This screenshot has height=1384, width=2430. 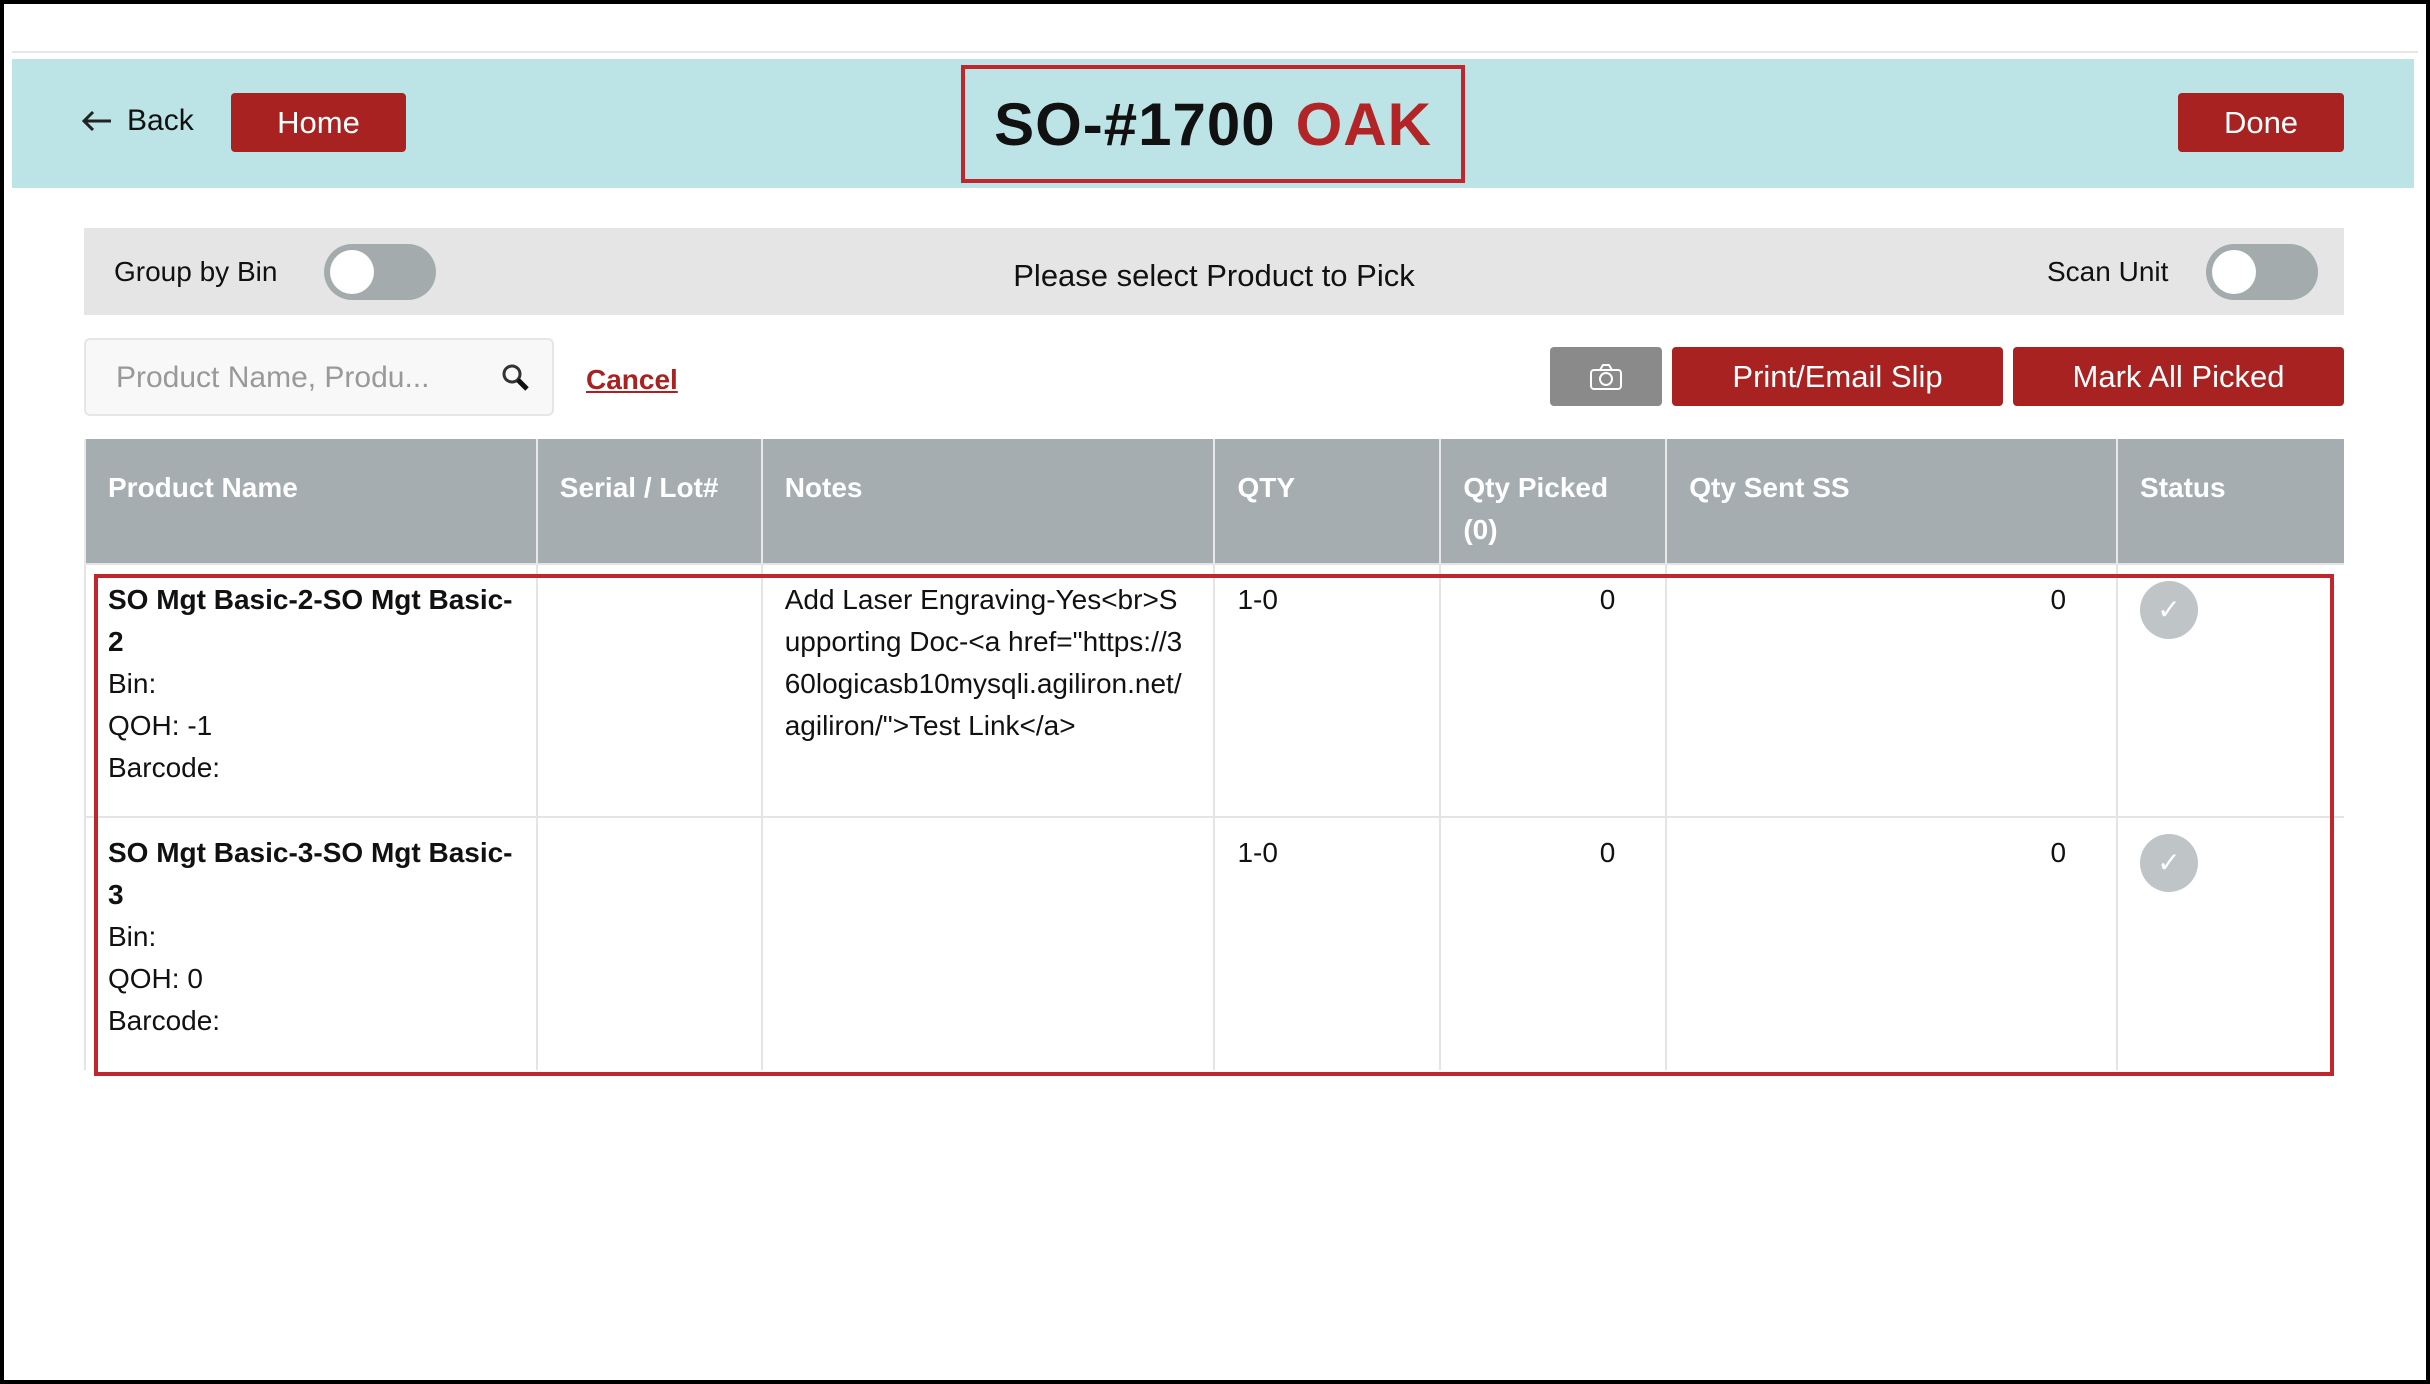 I want to click on camera-icon, so click(x=1606, y=376).